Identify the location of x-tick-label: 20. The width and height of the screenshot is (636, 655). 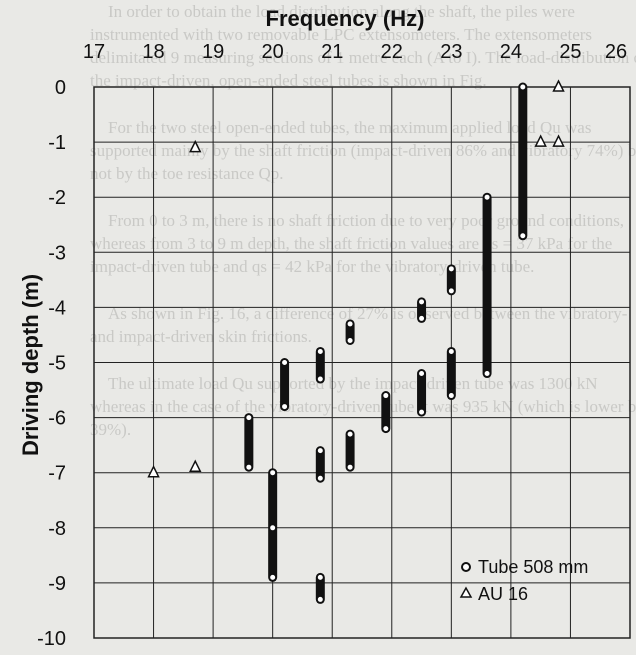
(273, 52).